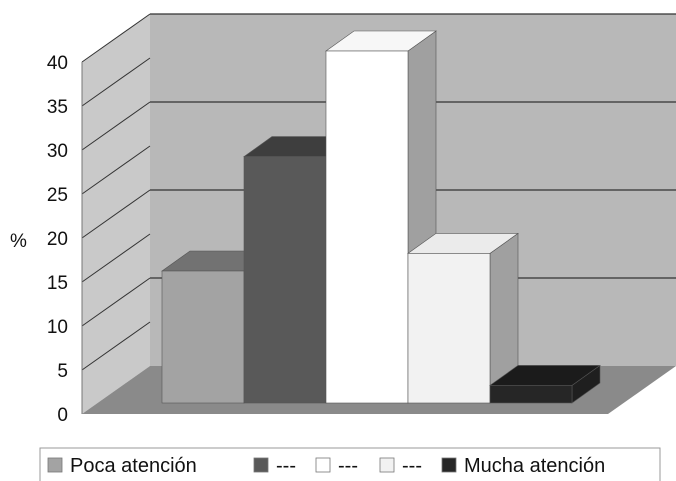 This screenshot has width=676, height=481. I want to click on y-tick-label: 20, so click(57, 239).